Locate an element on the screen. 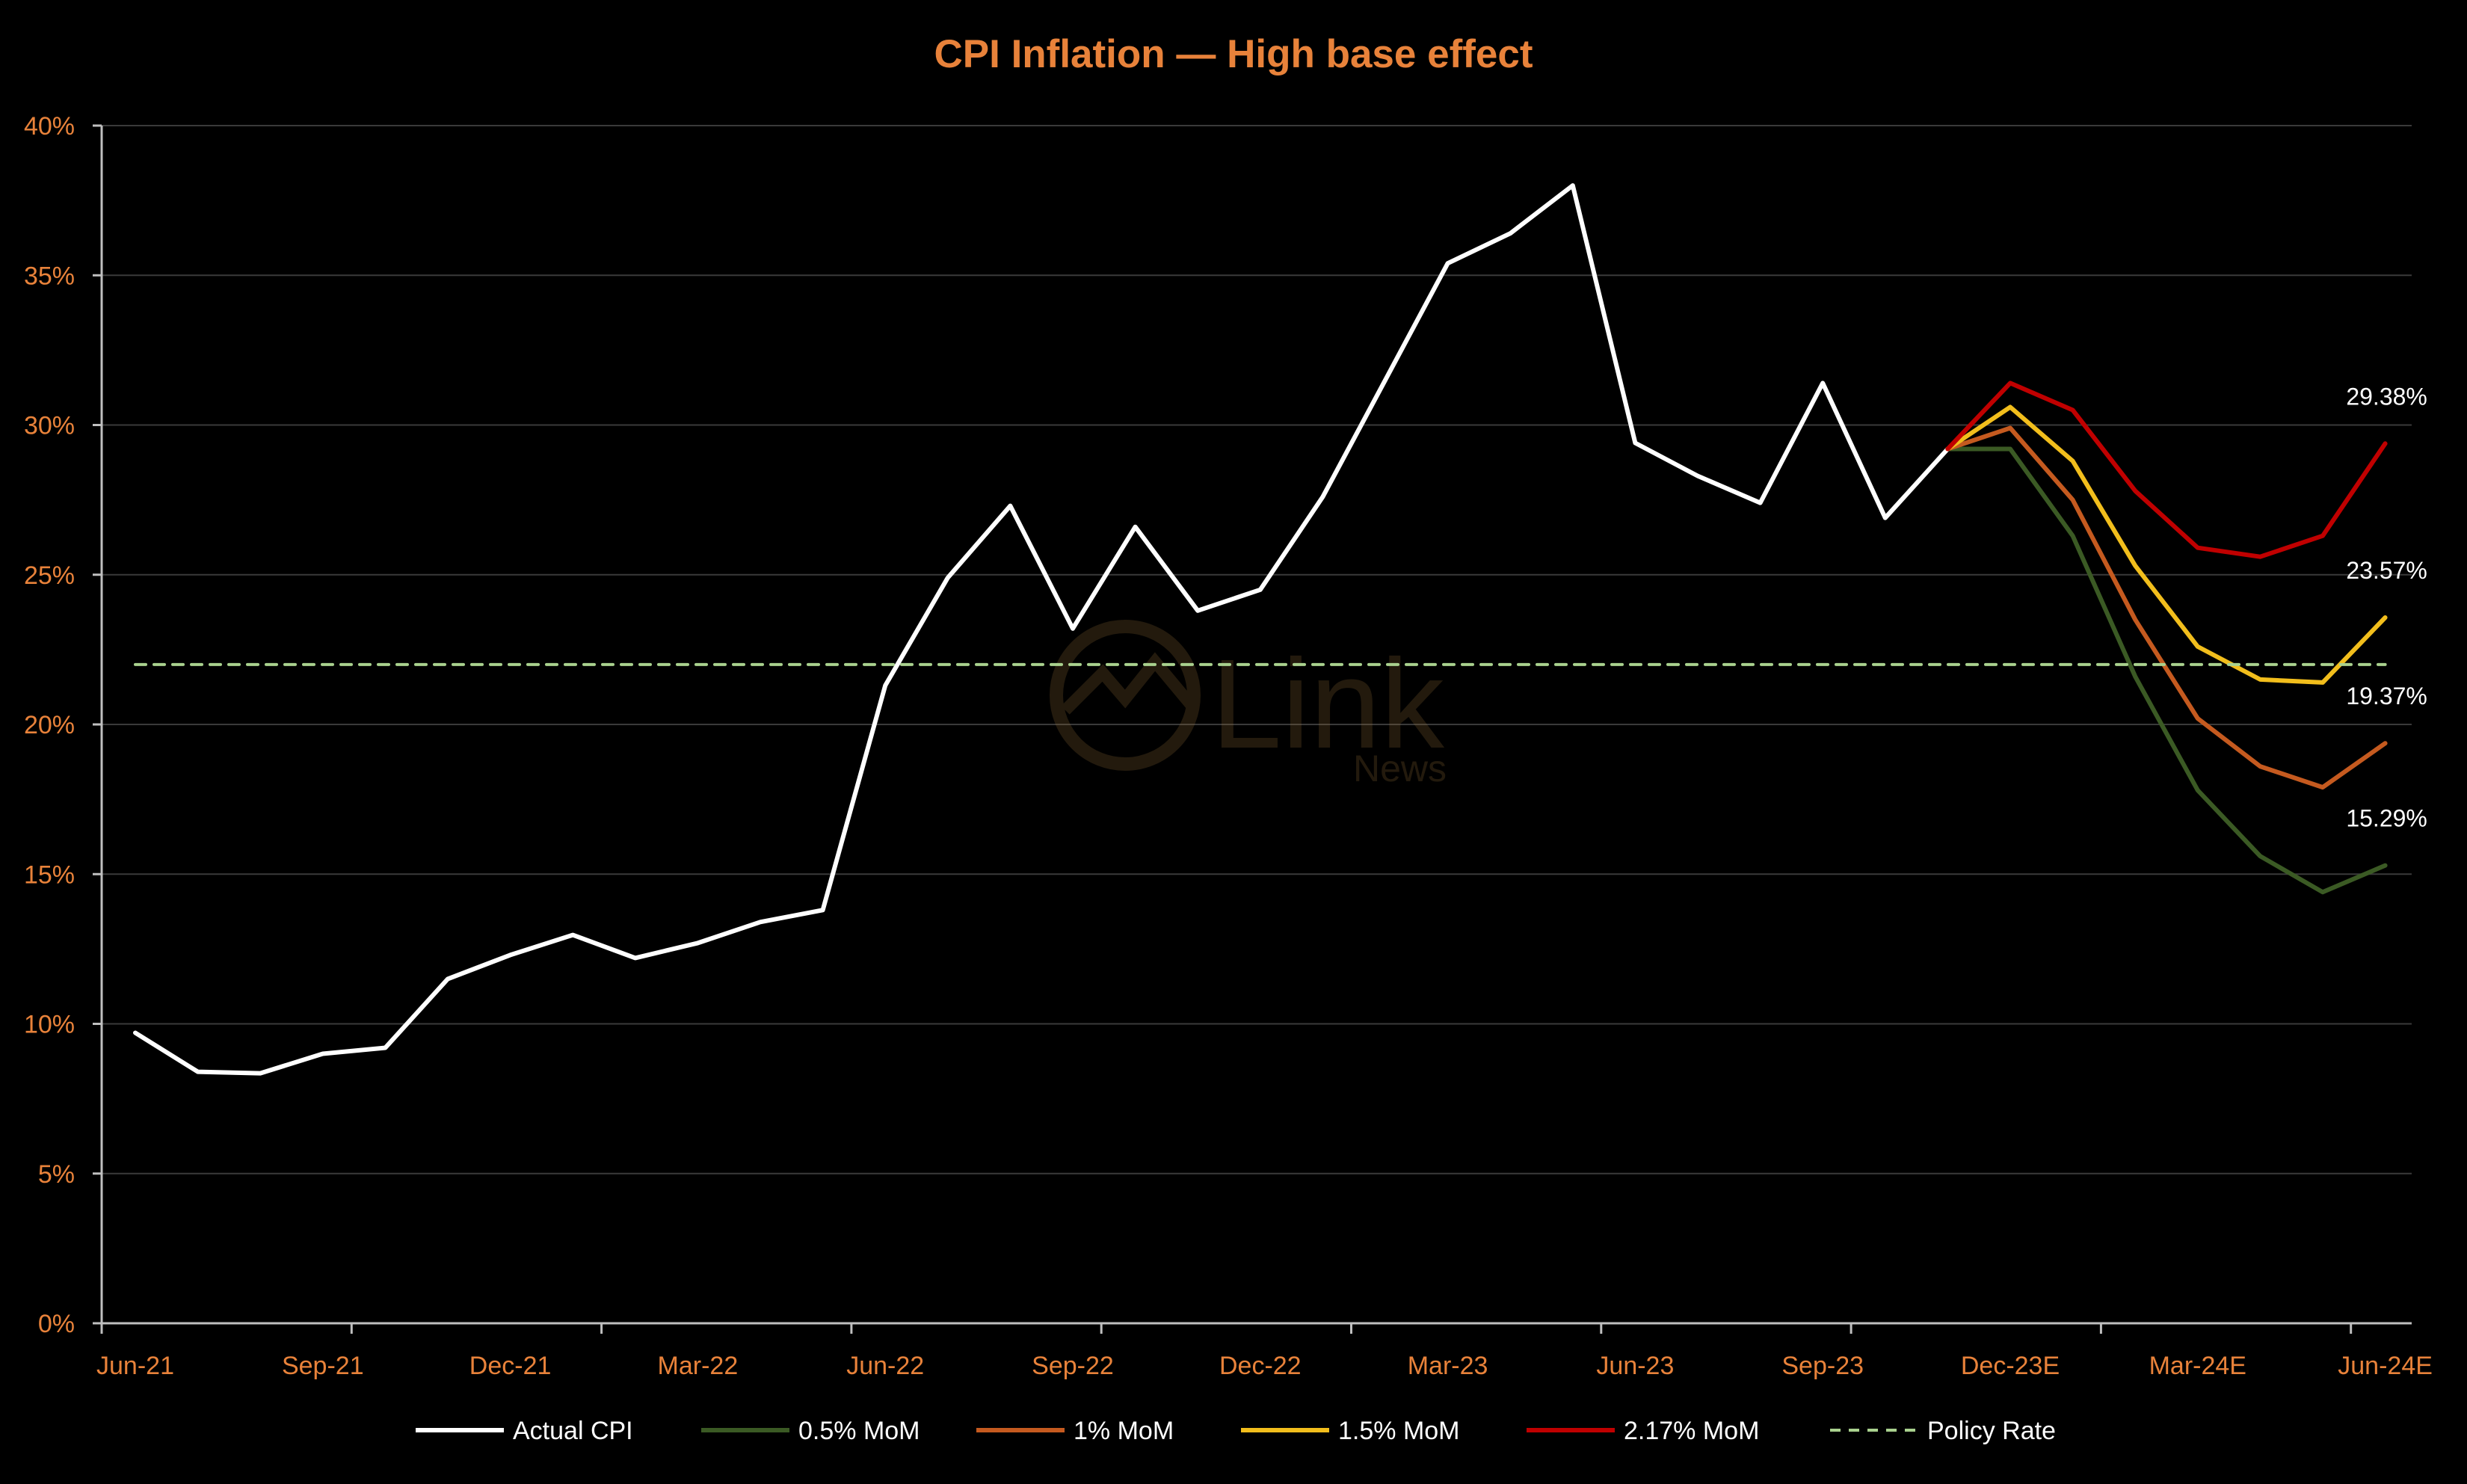 Image resolution: width=2467 pixels, height=1484 pixels. end-label: 15.29% is located at coordinates (2386, 818).